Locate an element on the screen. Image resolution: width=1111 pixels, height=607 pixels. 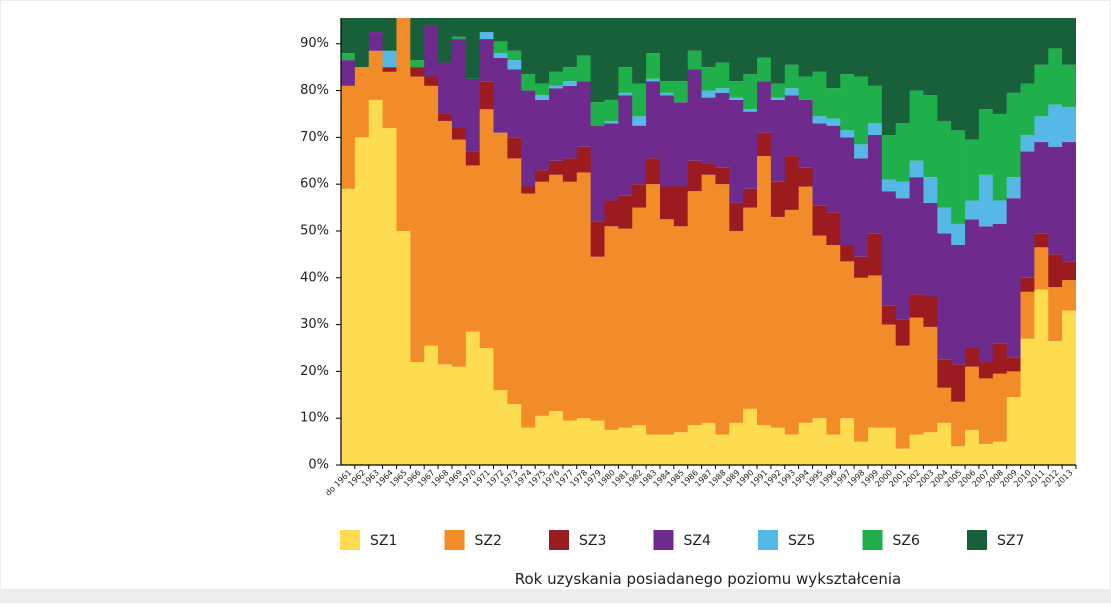
y-tick-label: 0% is located at coordinates (318, 465).